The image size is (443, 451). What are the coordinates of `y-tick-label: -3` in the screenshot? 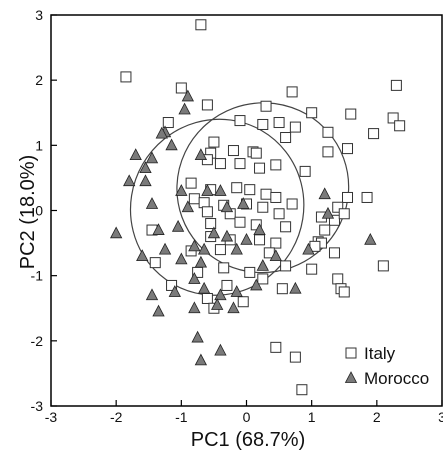 It's located at (37, 406).